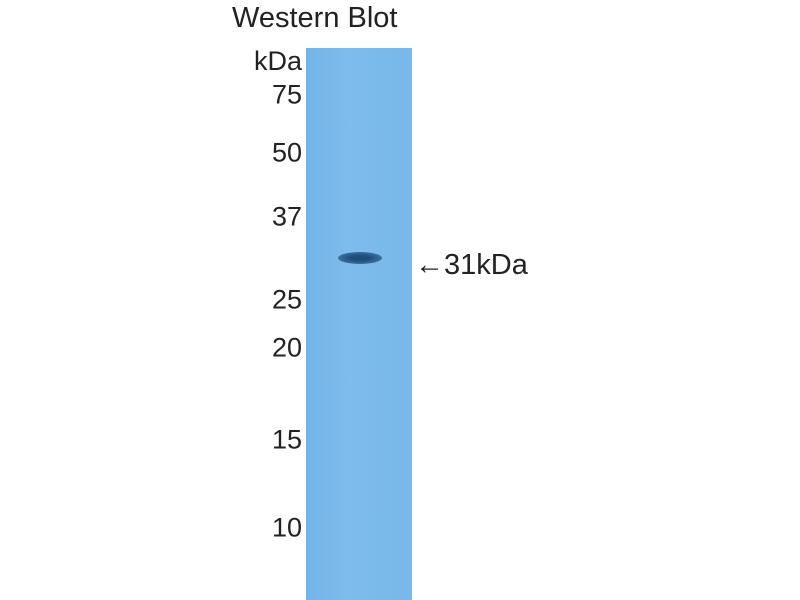  I want to click on marker-label: 75, so click(286, 94).